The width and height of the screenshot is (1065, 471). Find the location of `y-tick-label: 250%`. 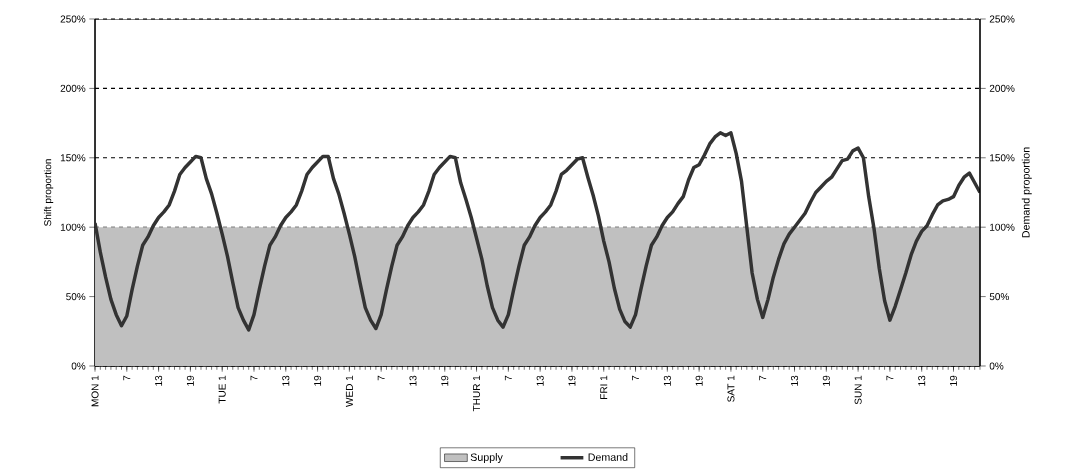

y-tick-label: 250% is located at coordinates (73, 19).